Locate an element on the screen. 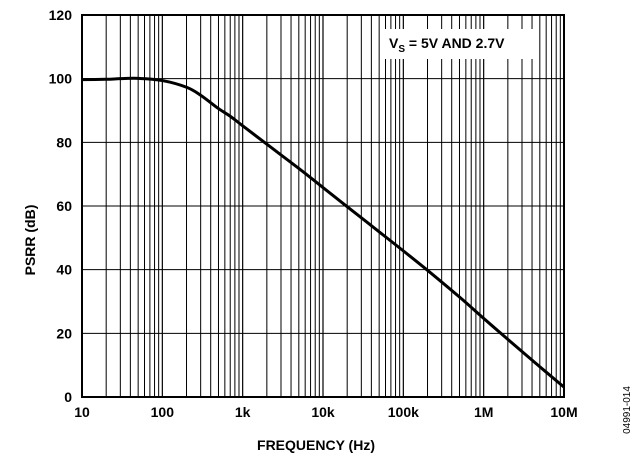 This screenshot has width=642, height=460. x-tick-label: 1k is located at coordinates (243, 412).